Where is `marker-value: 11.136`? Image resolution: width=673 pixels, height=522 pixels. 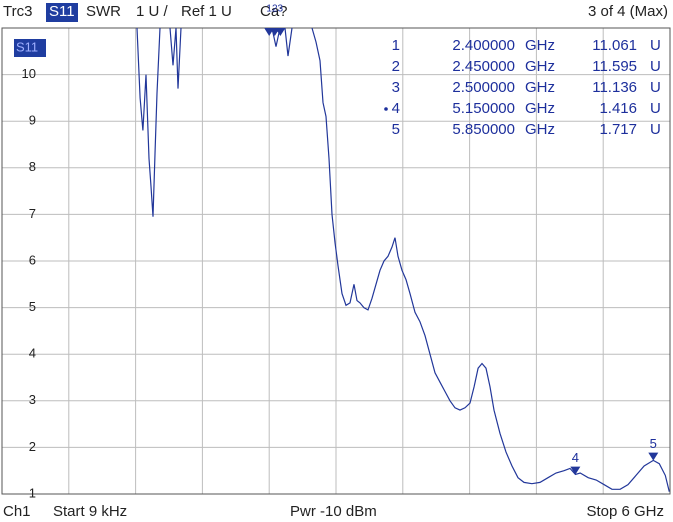 marker-value: 11.136 is located at coordinates (614, 87).